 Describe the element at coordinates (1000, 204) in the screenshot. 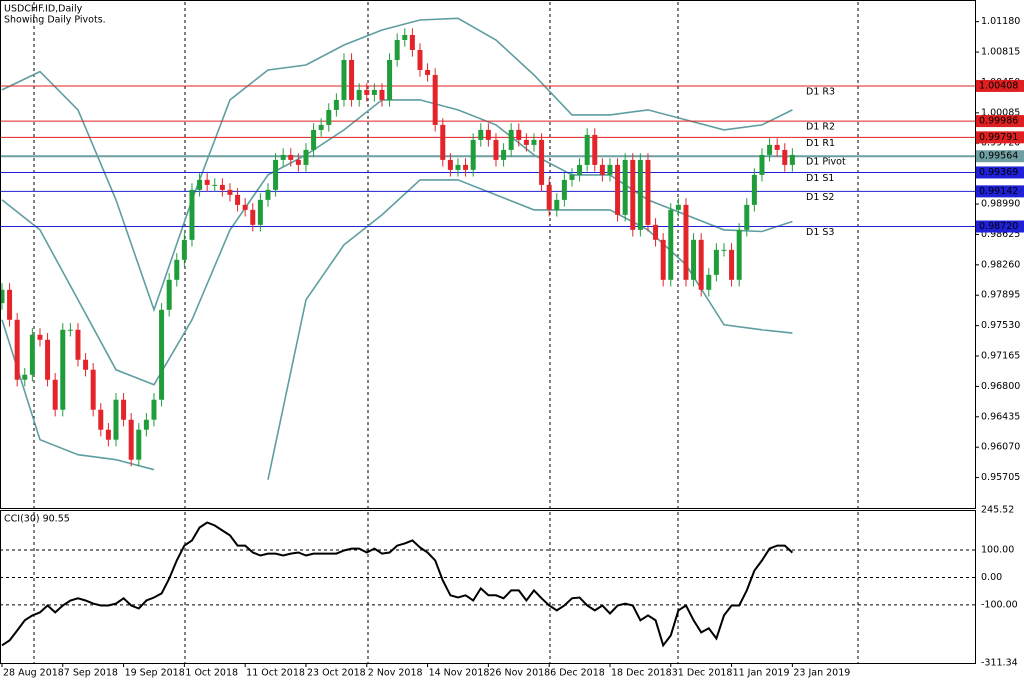

I see `y-tick-label: 0.98990` at that location.